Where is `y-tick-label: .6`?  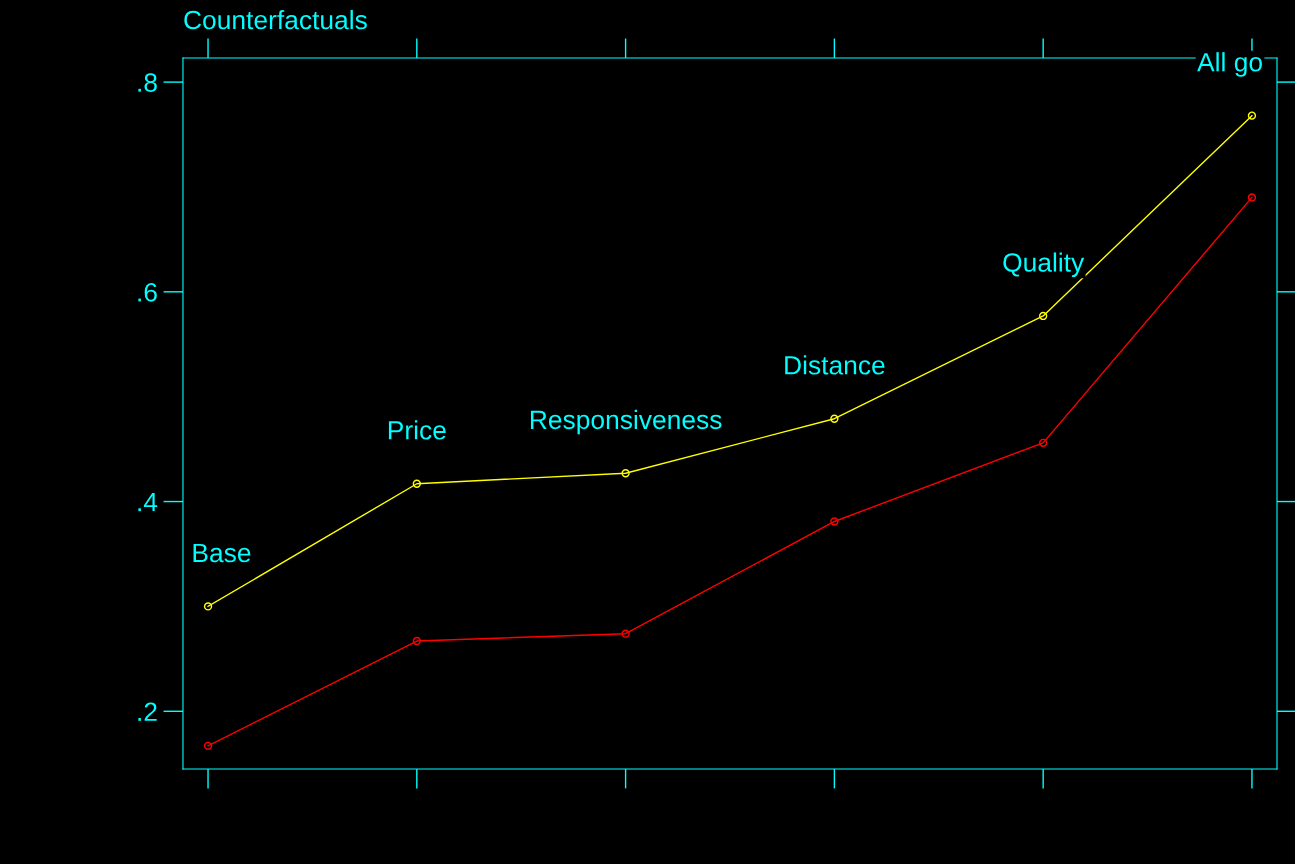
y-tick-label: .6 is located at coordinates (147, 292).